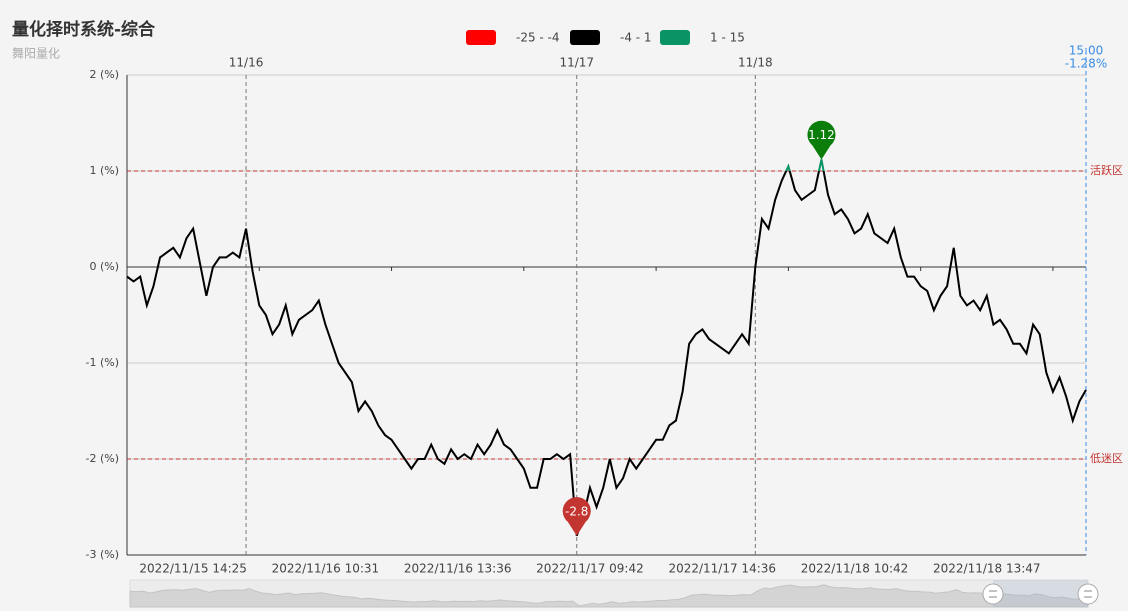 This screenshot has width=1128, height=611. Describe the element at coordinates (84, 29) in the screenshot. I see `chart-title: 量化择时系统-综合` at that location.